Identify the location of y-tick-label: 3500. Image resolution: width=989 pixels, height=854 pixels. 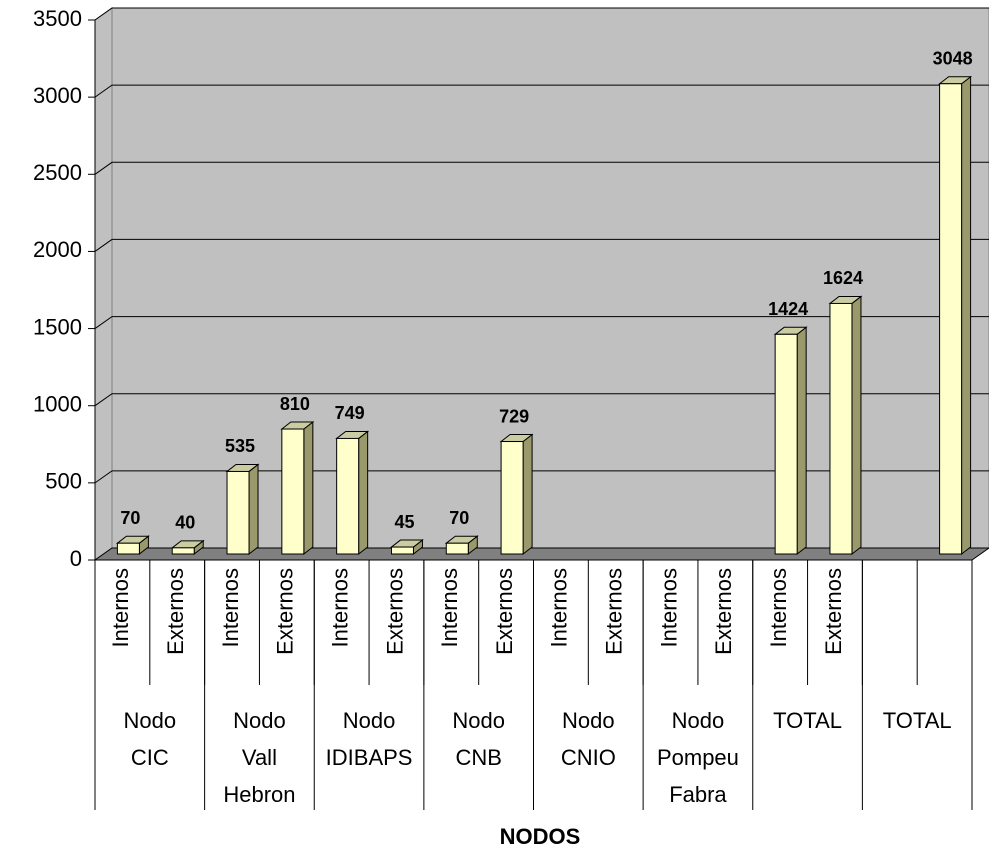
(57, 18).